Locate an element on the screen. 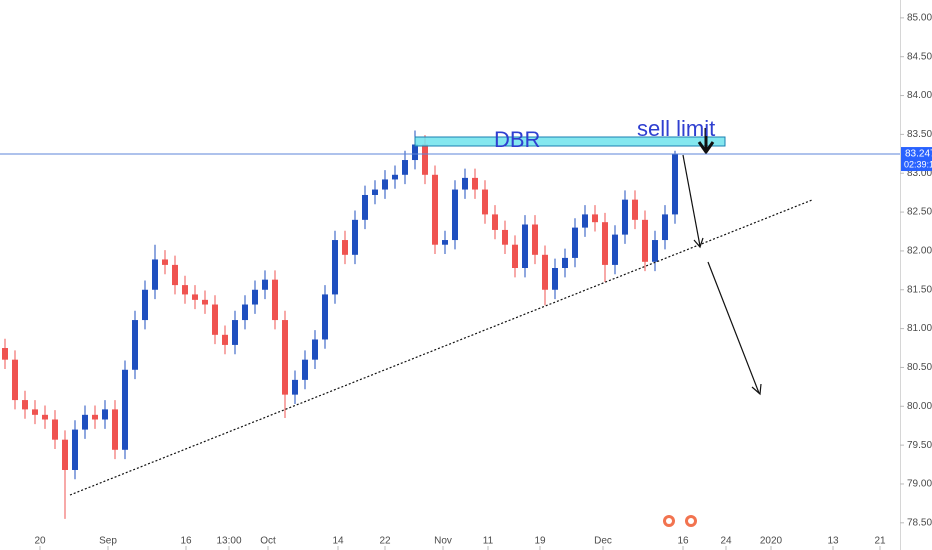 The width and height of the screenshot is (932, 550). x-tick-label: 2020 is located at coordinates (771, 541).